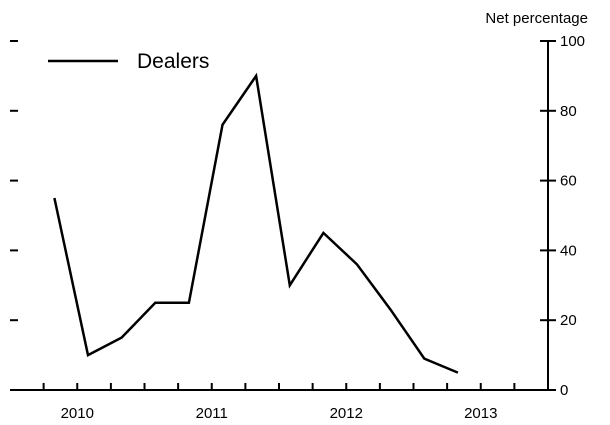 Image resolution: width=610 pixels, height=425 pixels. Describe the element at coordinates (346, 413) in the screenshot. I see `x-tick-label: 2012` at that location.